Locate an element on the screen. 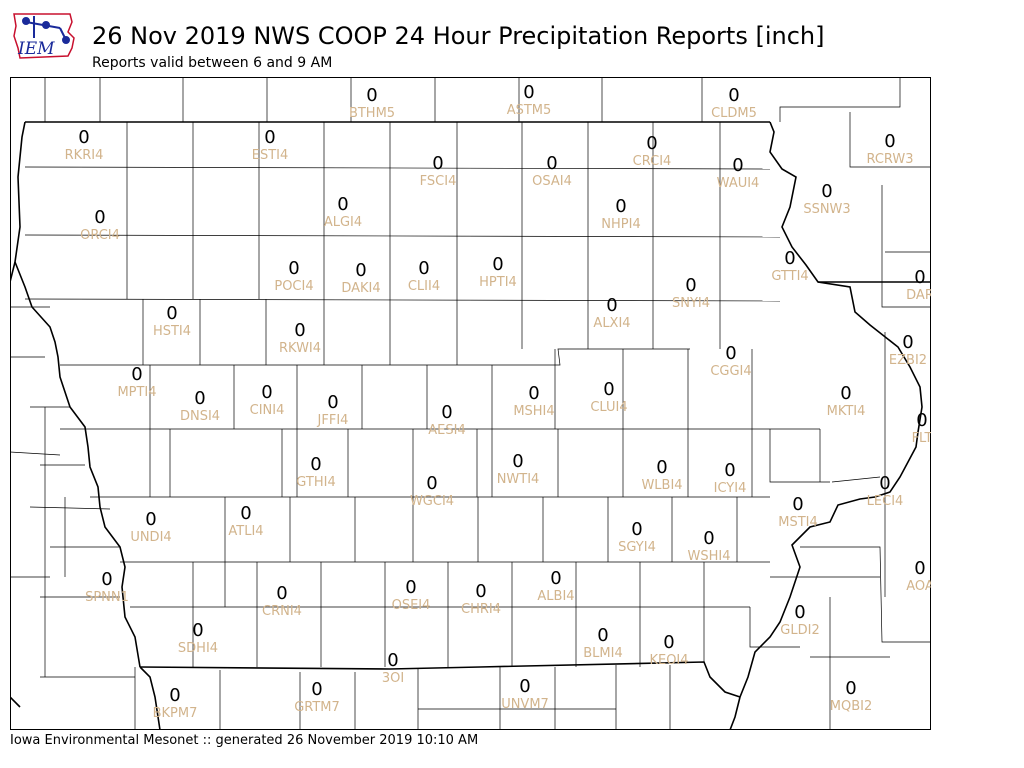 This screenshot has width=1024, height=768. station-id-label: AESI4 is located at coordinates (446, 430).